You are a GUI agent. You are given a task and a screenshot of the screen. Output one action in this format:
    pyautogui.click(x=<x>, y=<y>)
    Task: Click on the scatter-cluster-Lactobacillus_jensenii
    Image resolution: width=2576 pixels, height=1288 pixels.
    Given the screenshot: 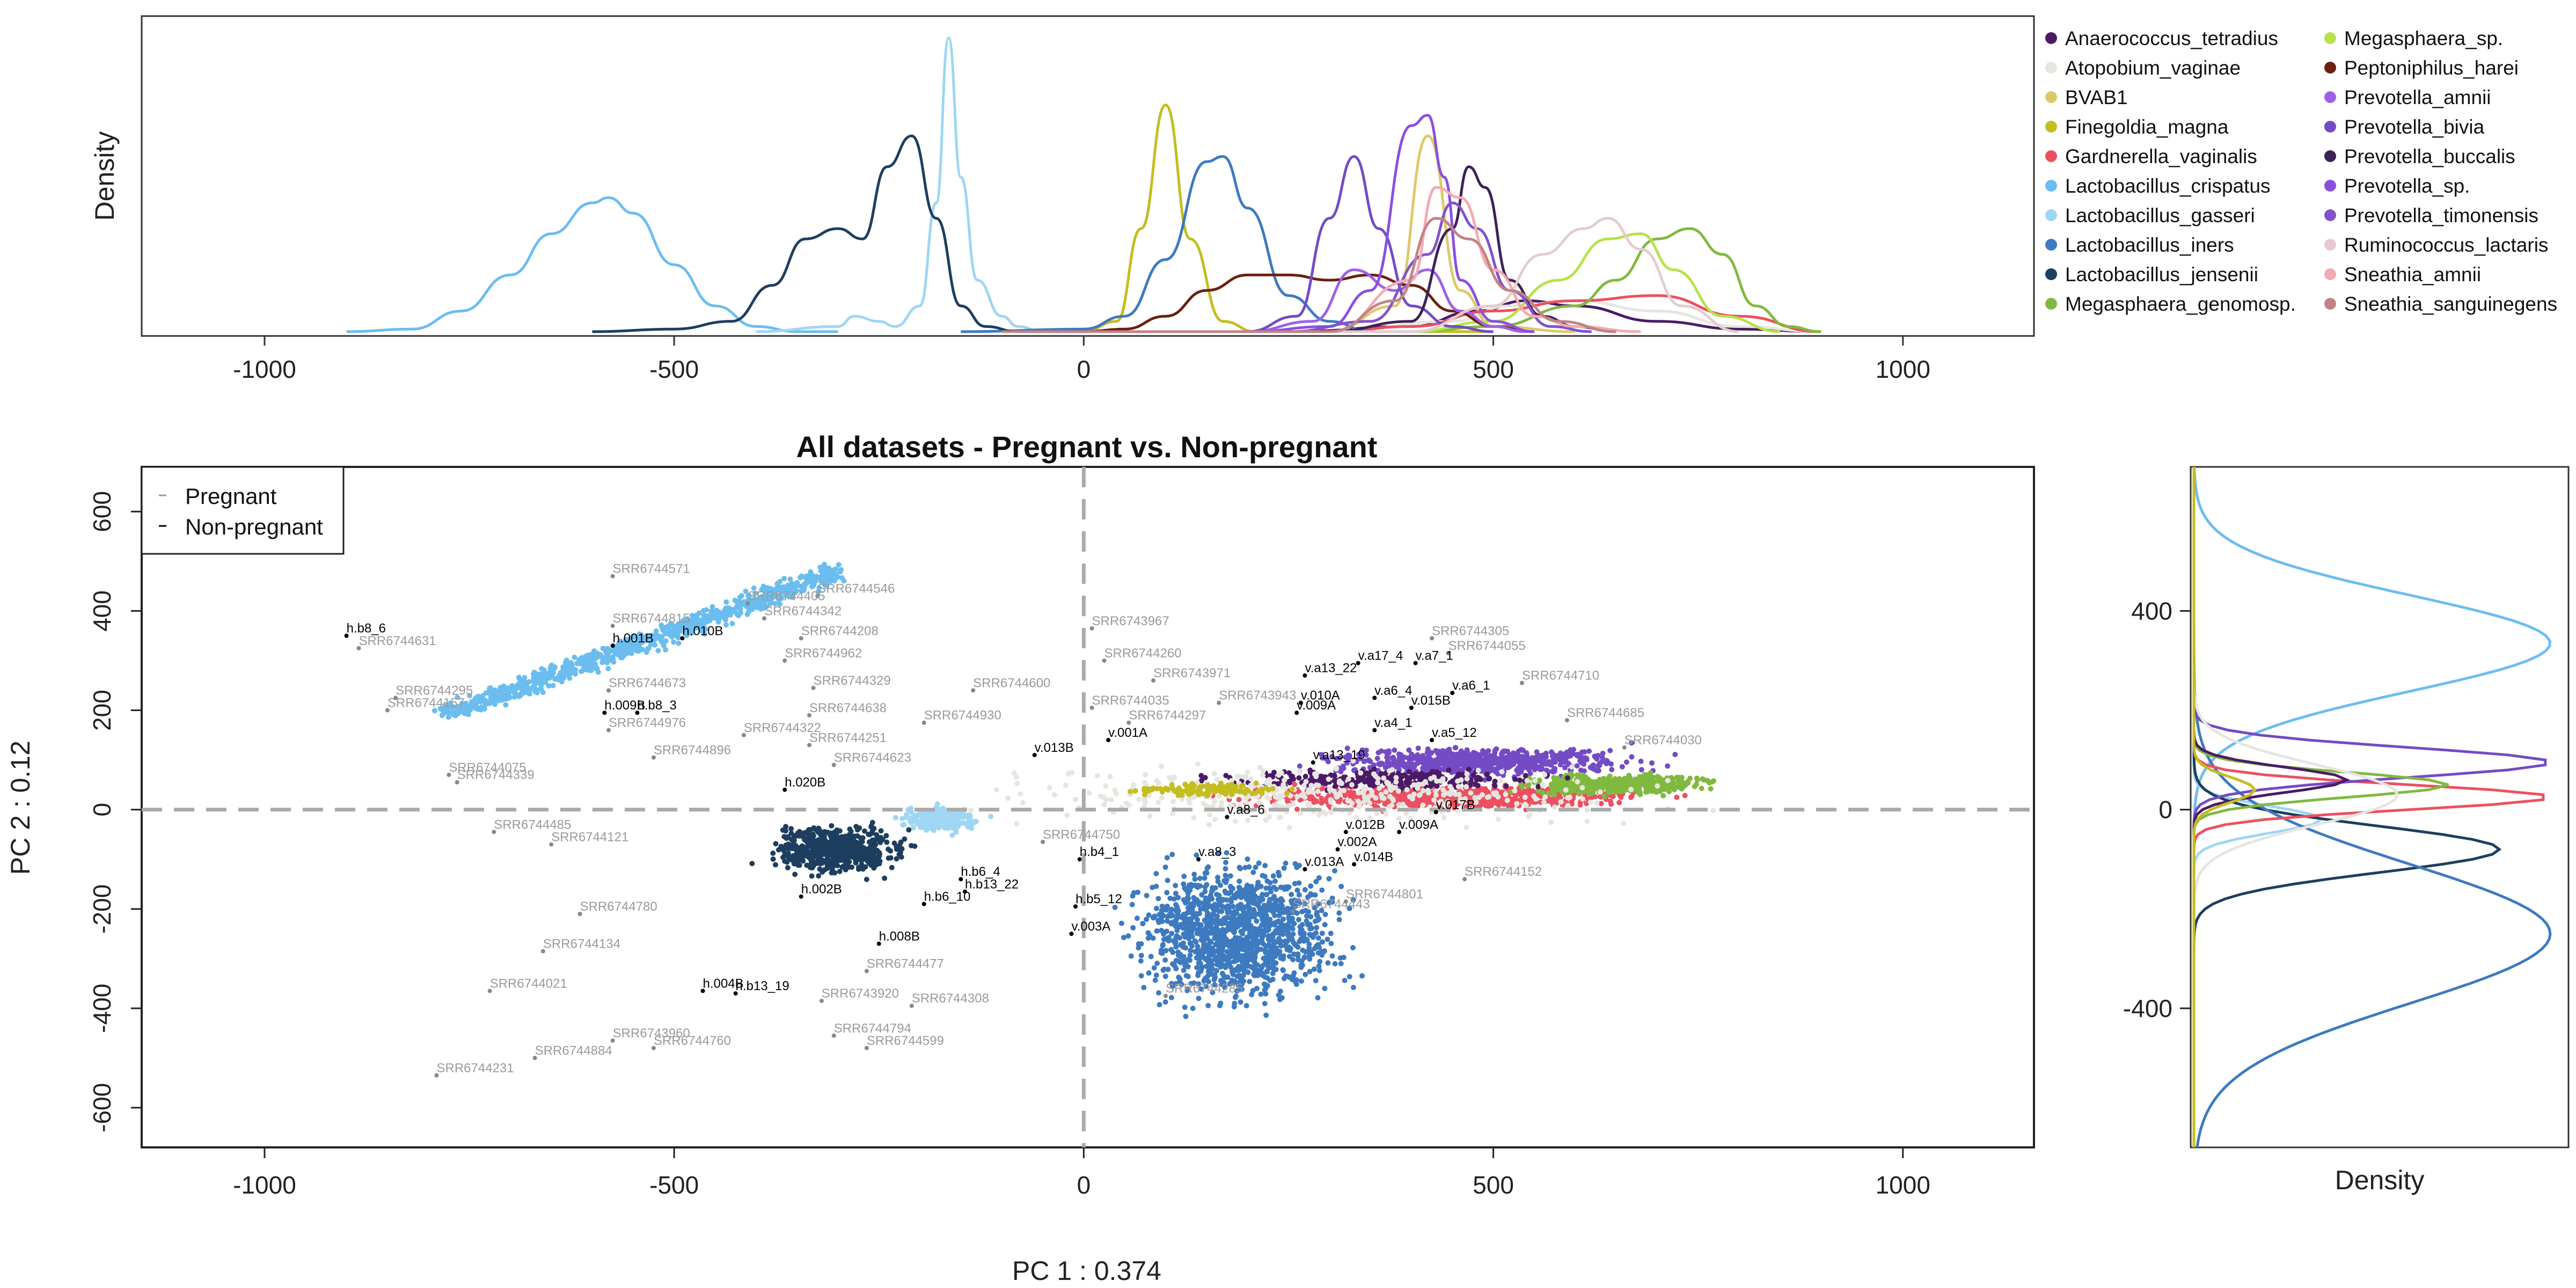 What is the action you would take?
    pyautogui.click(x=833, y=850)
    